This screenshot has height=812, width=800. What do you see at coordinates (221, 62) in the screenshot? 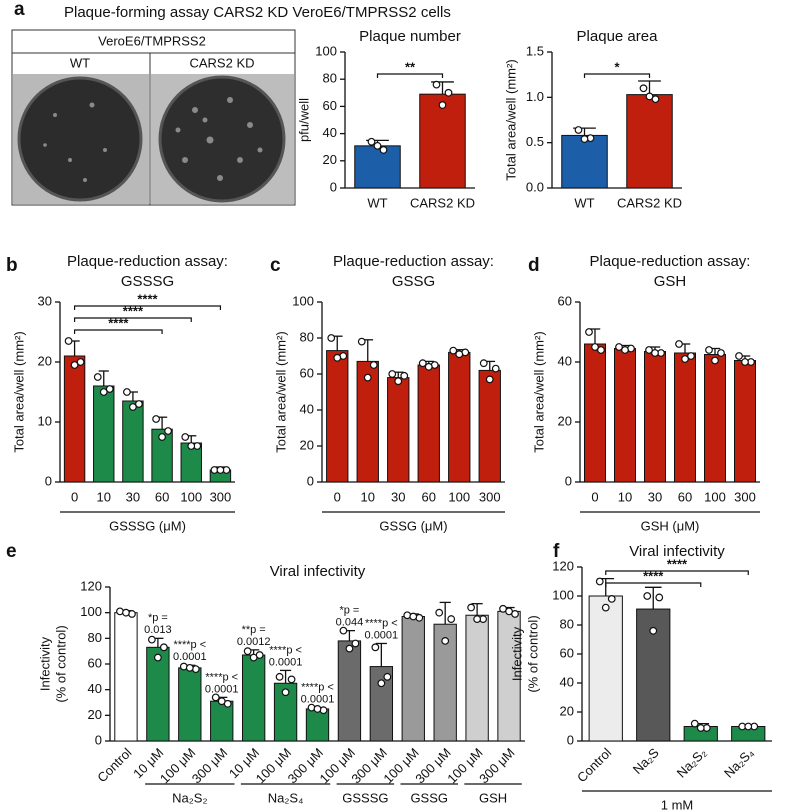
I see `photo-label: CARS2 KD` at bounding box center [221, 62].